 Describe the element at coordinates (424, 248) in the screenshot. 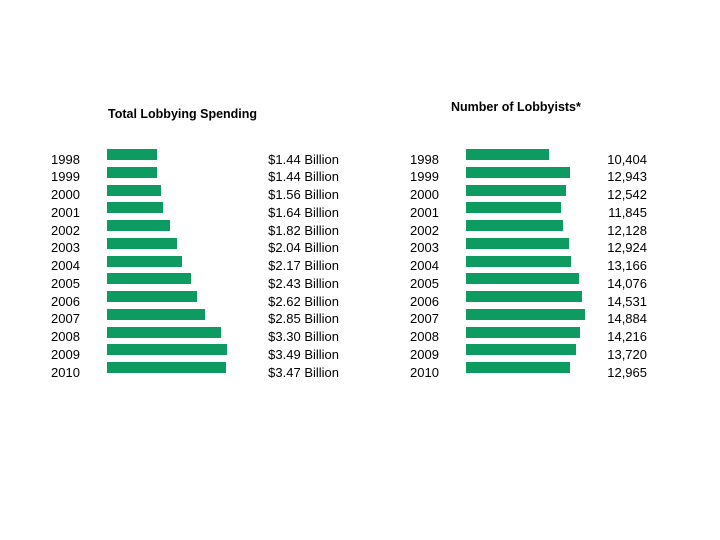

I see `lobbyists-year-label: 2003` at that location.